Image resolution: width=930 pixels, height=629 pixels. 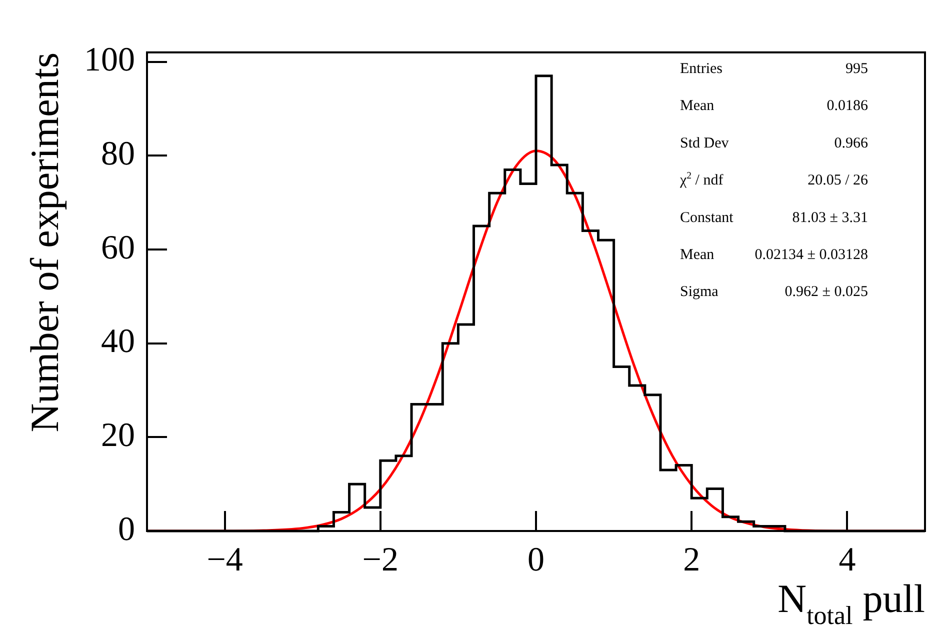 I want to click on y-axis-title: Number of experiments, so click(x=44, y=242).